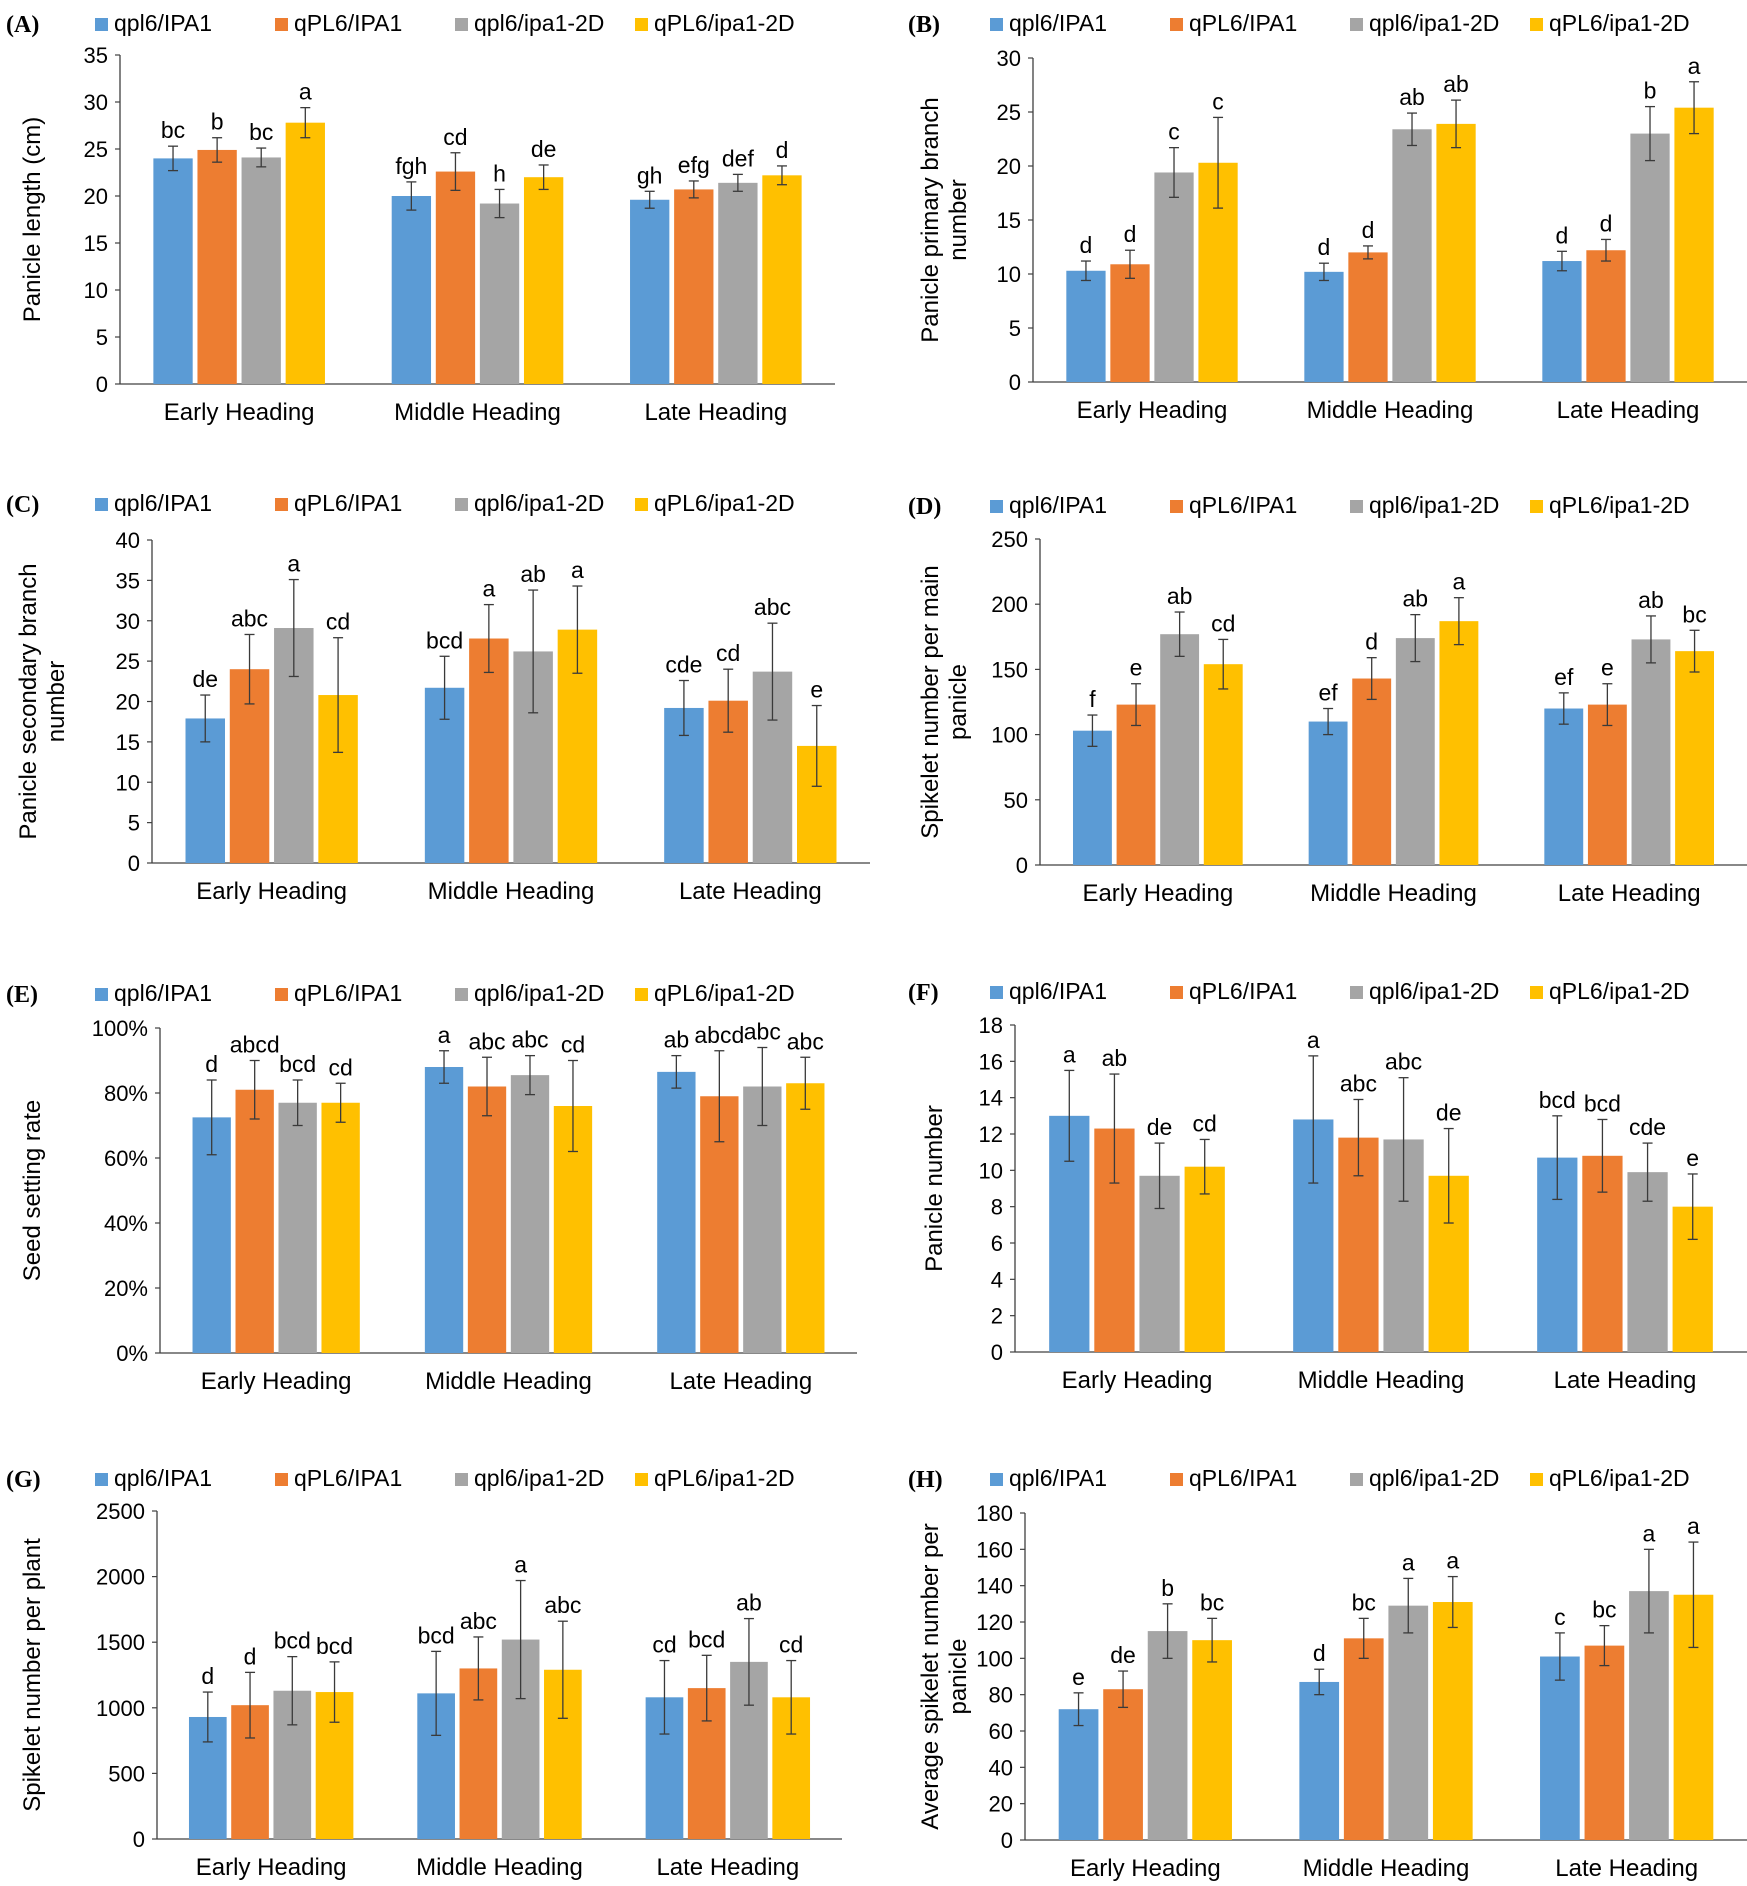 The height and width of the screenshot is (1886, 1747). I want to click on y-tick-label: 180, so click(994, 1513).